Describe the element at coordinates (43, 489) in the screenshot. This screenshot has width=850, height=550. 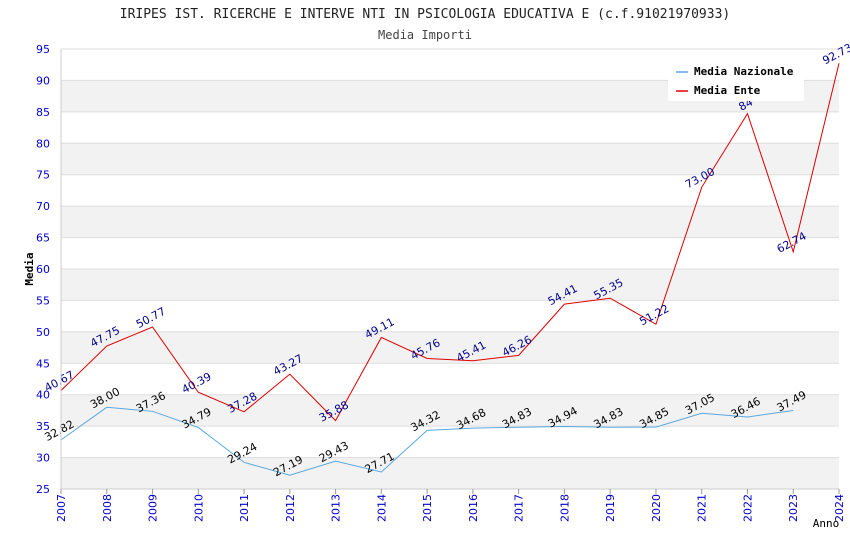
I see `y-tick-label: 25` at that location.